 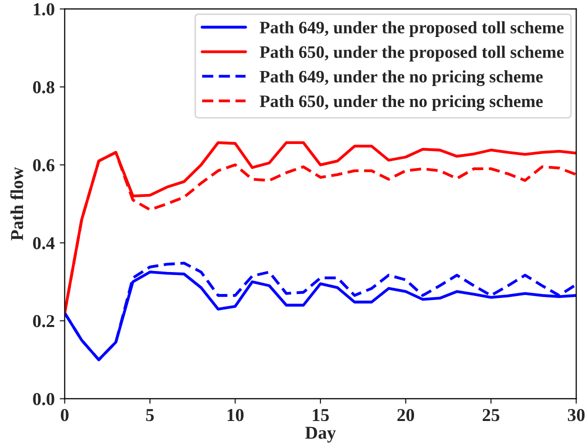 What do you see at coordinates (44, 9) in the screenshot?
I see `y-tick-label: 1.0` at bounding box center [44, 9].